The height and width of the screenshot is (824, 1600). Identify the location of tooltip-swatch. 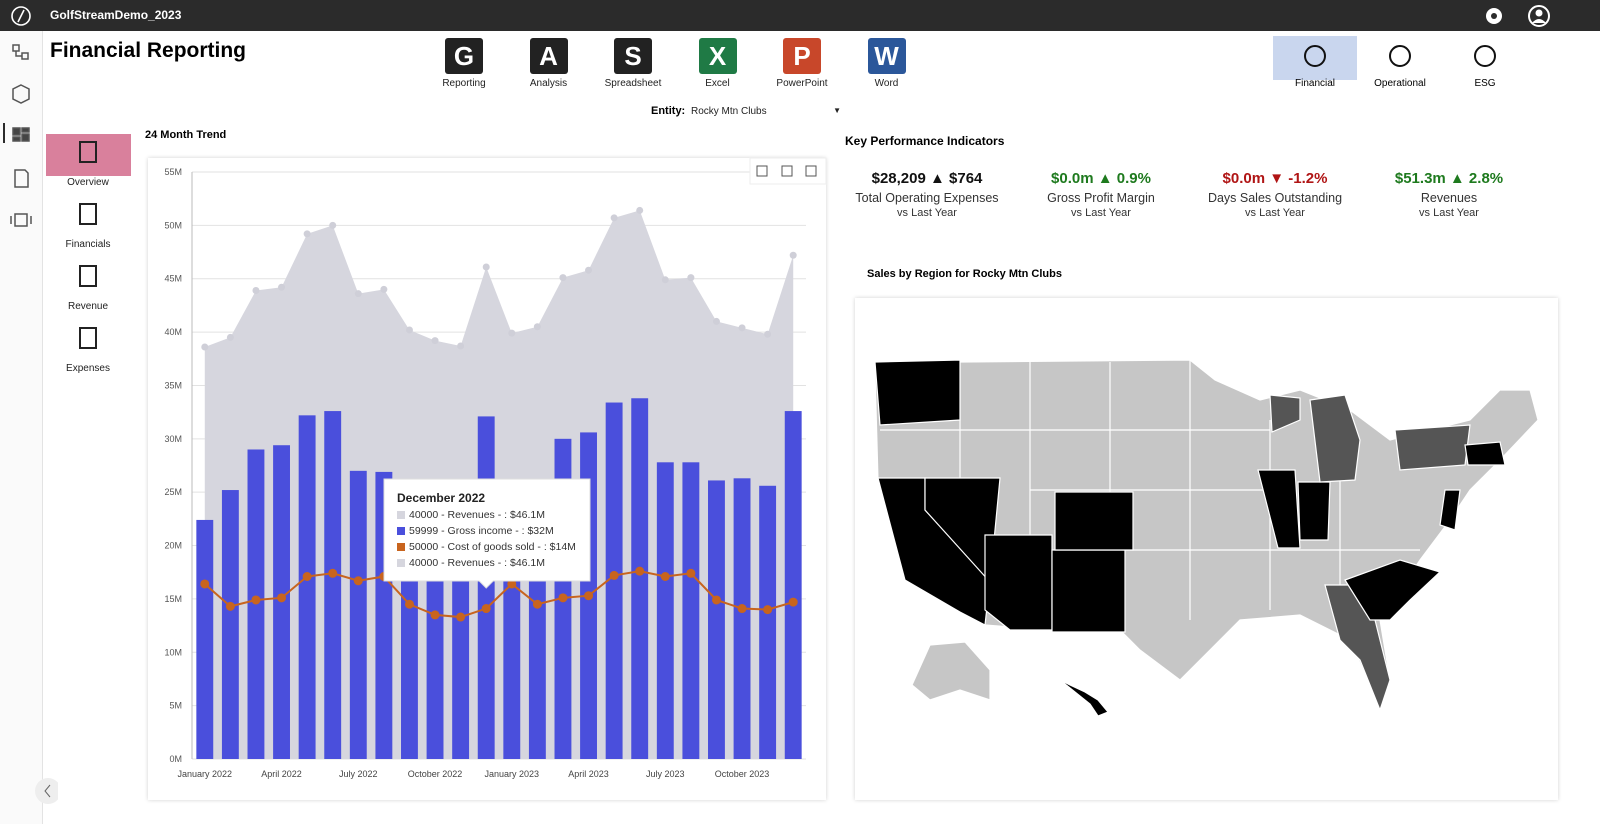
(401, 531).